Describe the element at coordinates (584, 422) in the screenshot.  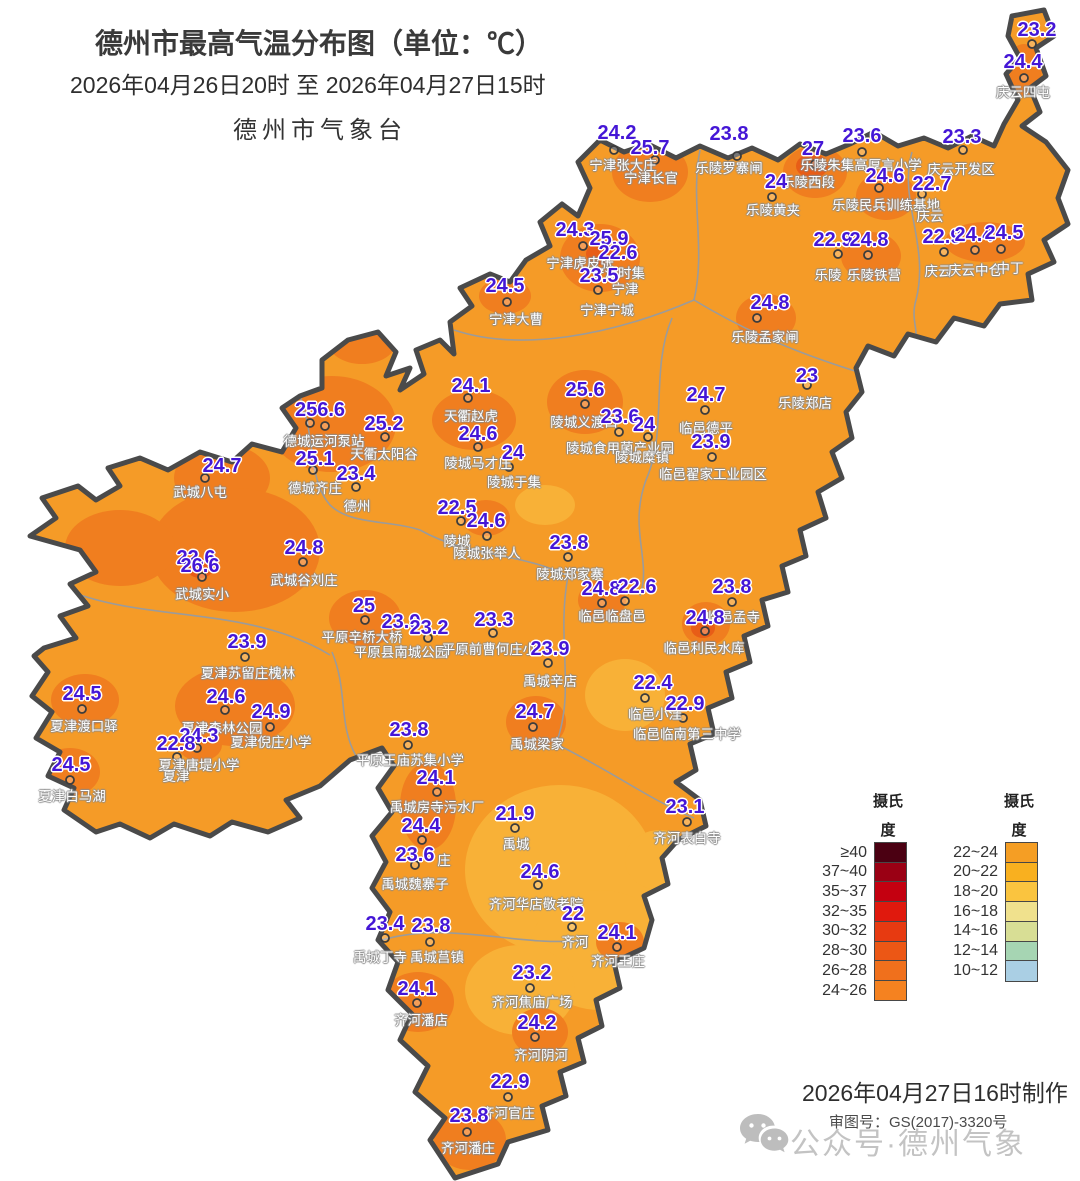
I see `station-label: 陵城义渡口` at that location.